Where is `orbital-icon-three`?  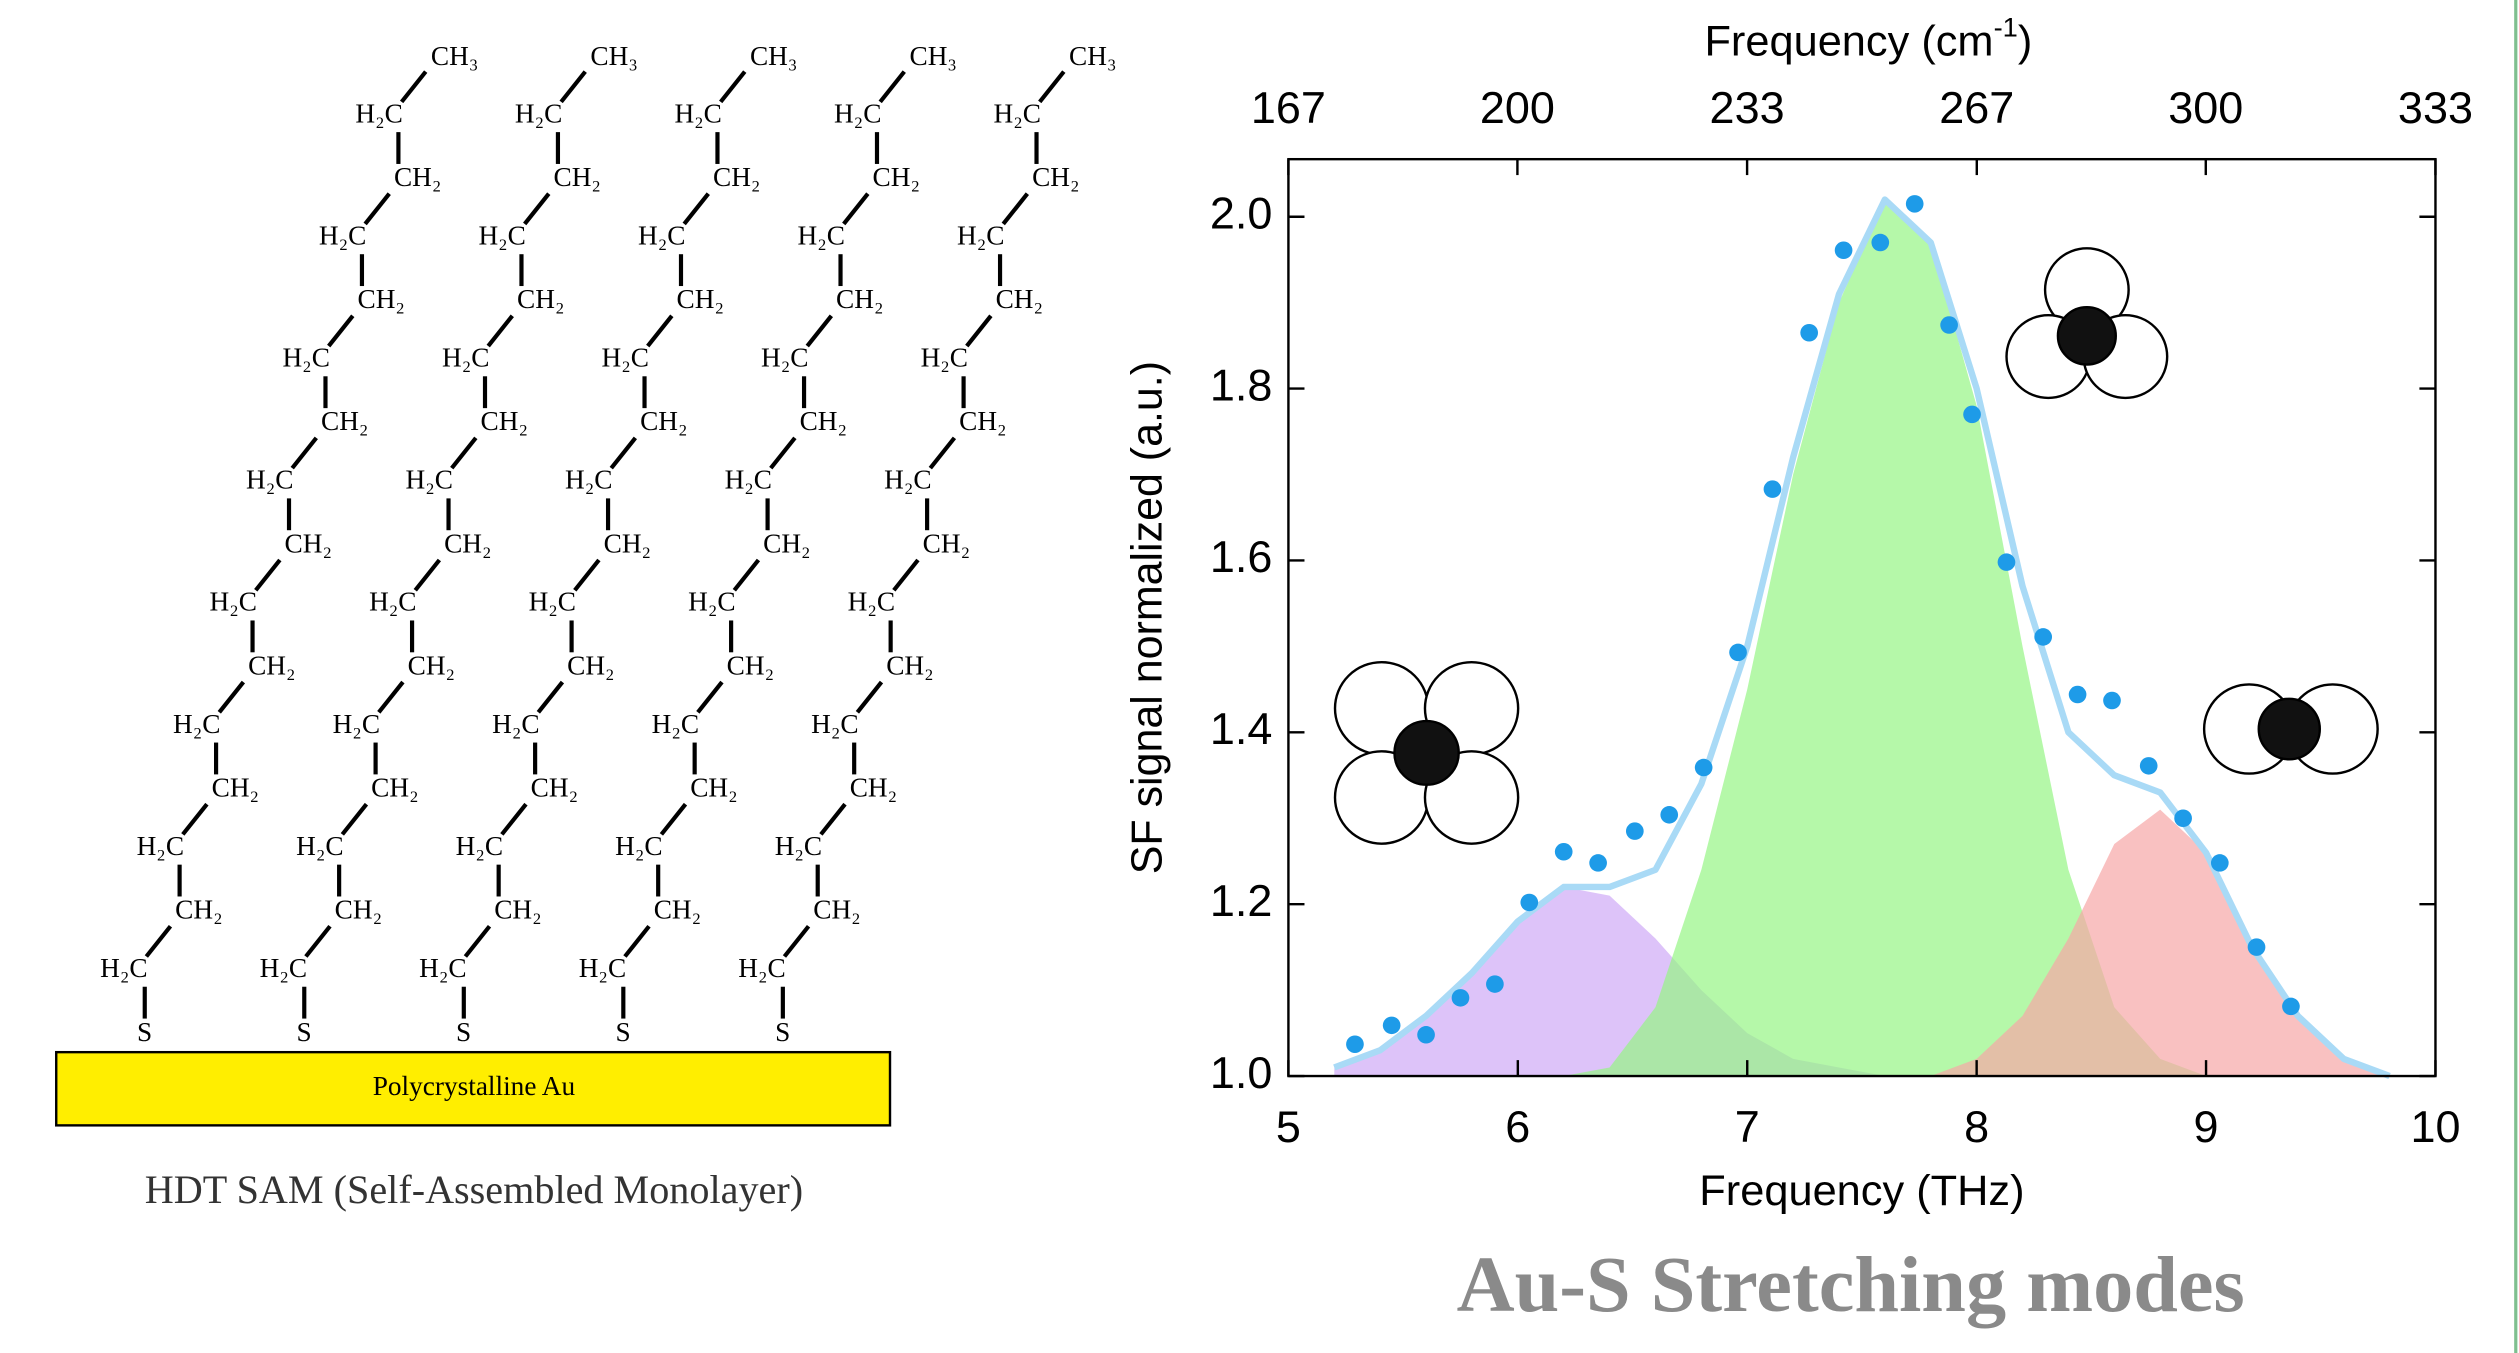
orbital-icon-three is located at coordinates (2087, 323).